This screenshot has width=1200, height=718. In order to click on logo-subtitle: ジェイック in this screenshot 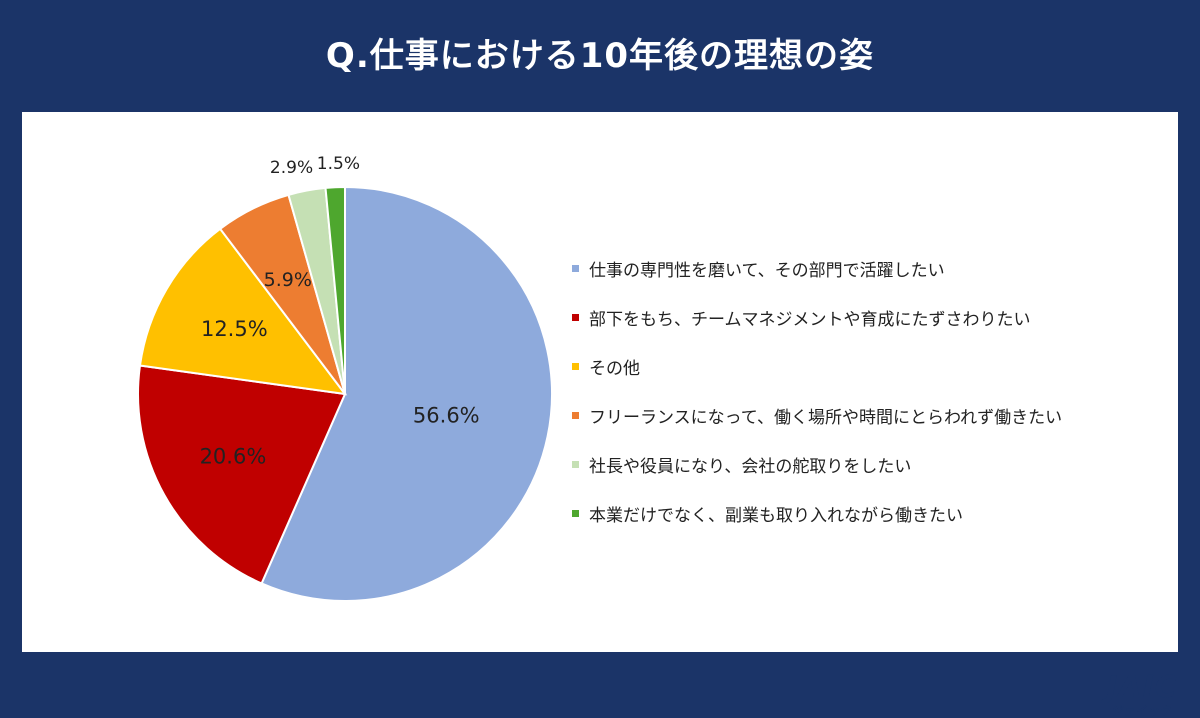, I will do `click(1141, 711)`.